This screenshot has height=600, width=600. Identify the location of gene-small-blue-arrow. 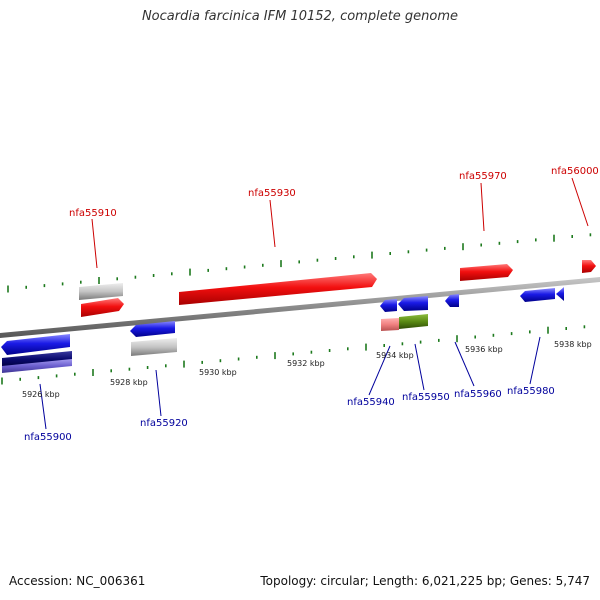
(560, 294).